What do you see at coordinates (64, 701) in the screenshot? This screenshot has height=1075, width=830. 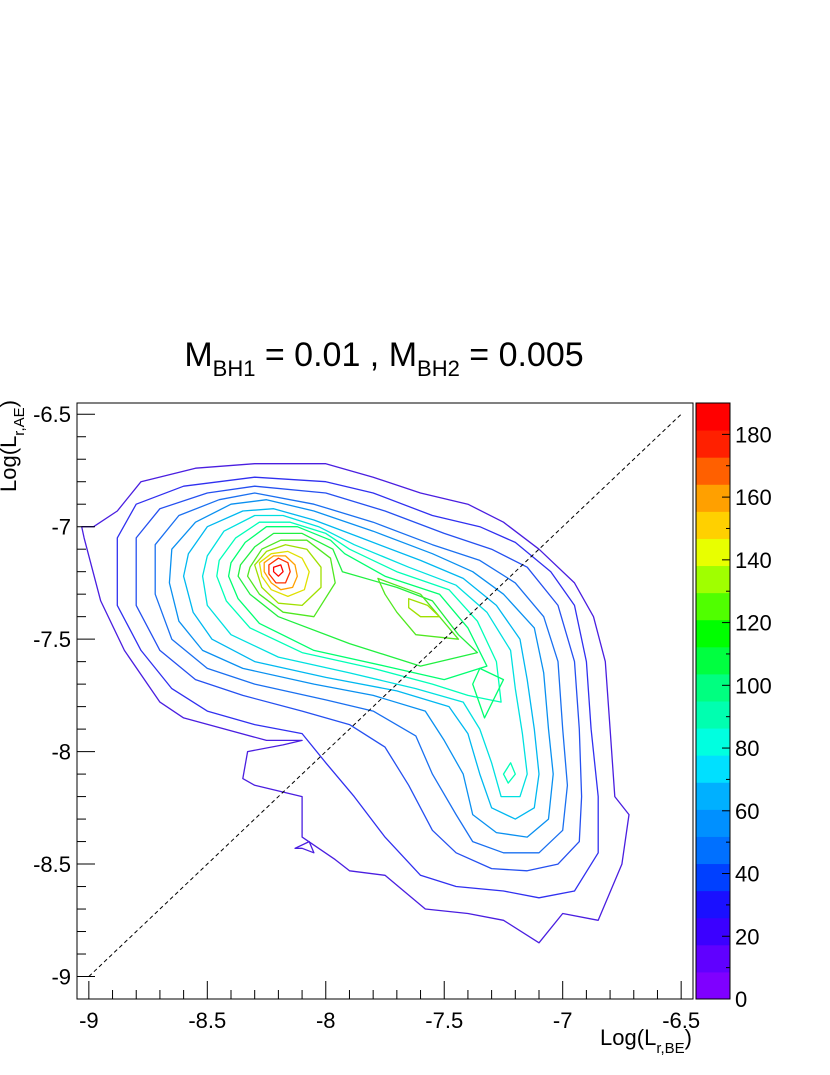 I see `y-axis: -9 -8.5 -8 -7.5 -7 -6.5` at bounding box center [64, 701].